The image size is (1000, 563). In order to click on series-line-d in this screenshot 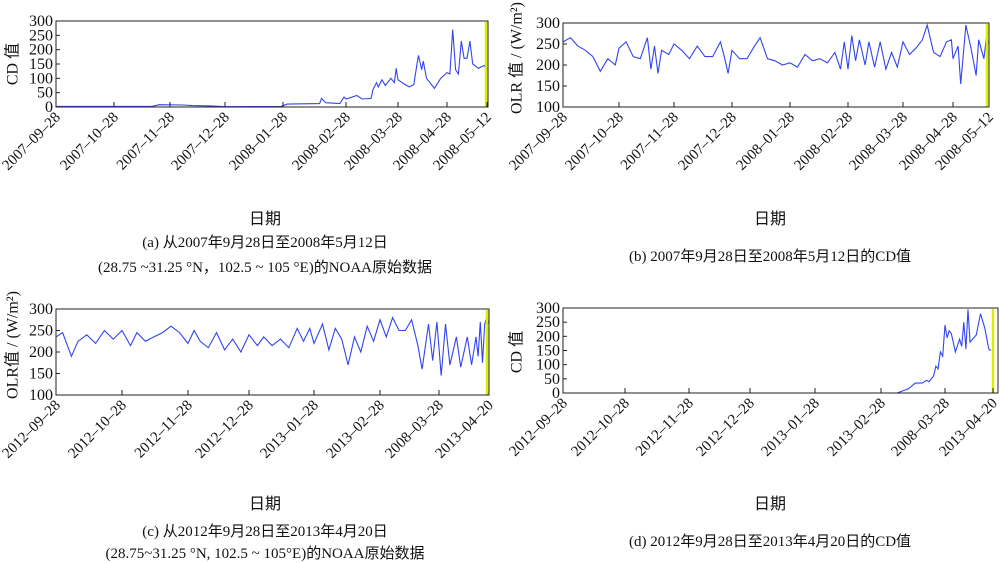, I will do `click(777, 351)`.